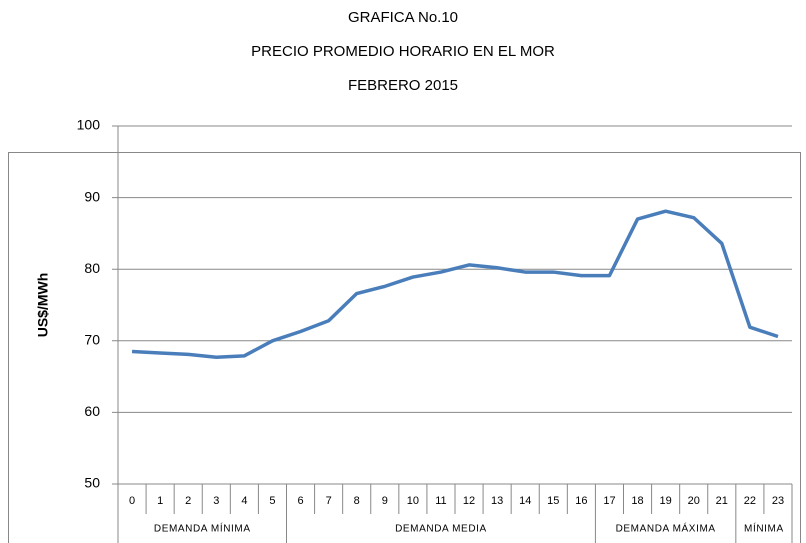  What do you see at coordinates (666, 501) in the screenshot?
I see `x-tick-label: 19` at bounding box center [666, 501].